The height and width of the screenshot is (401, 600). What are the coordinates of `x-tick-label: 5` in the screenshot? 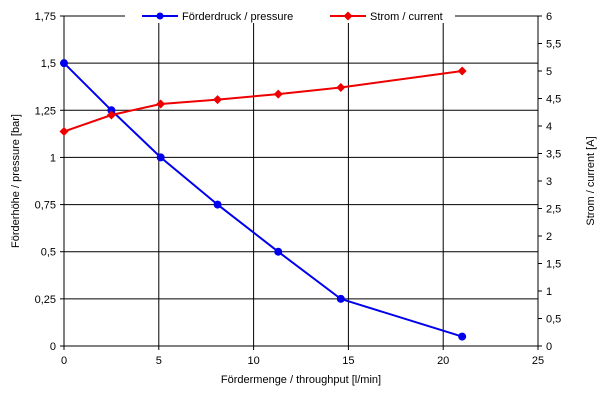 It's located at (159, 361).